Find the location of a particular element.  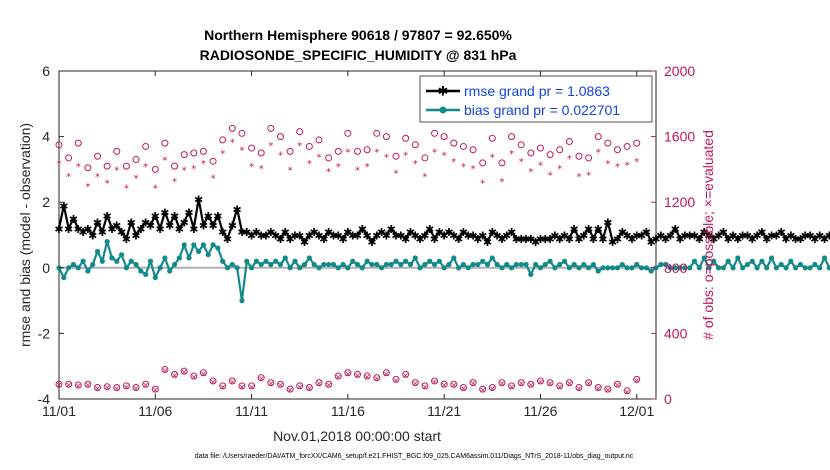

y-tick-label: 0 is located at coordinates (46, 268).